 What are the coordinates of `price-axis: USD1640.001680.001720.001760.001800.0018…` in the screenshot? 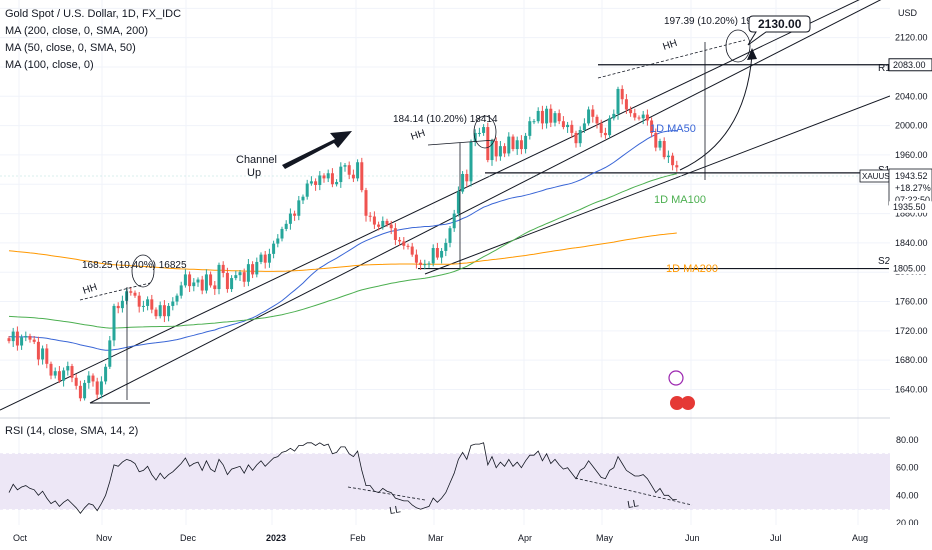 It's located at (895, 264).